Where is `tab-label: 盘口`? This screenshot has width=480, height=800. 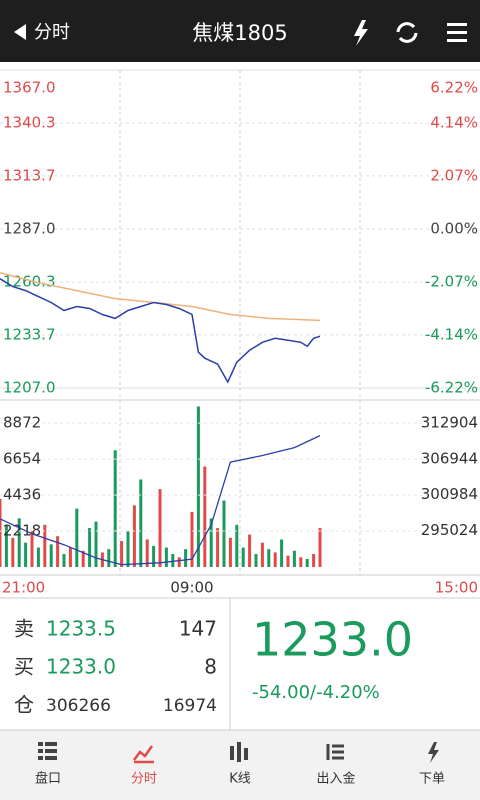
tab-label: 盘口 is located at coordinates (48, 779).